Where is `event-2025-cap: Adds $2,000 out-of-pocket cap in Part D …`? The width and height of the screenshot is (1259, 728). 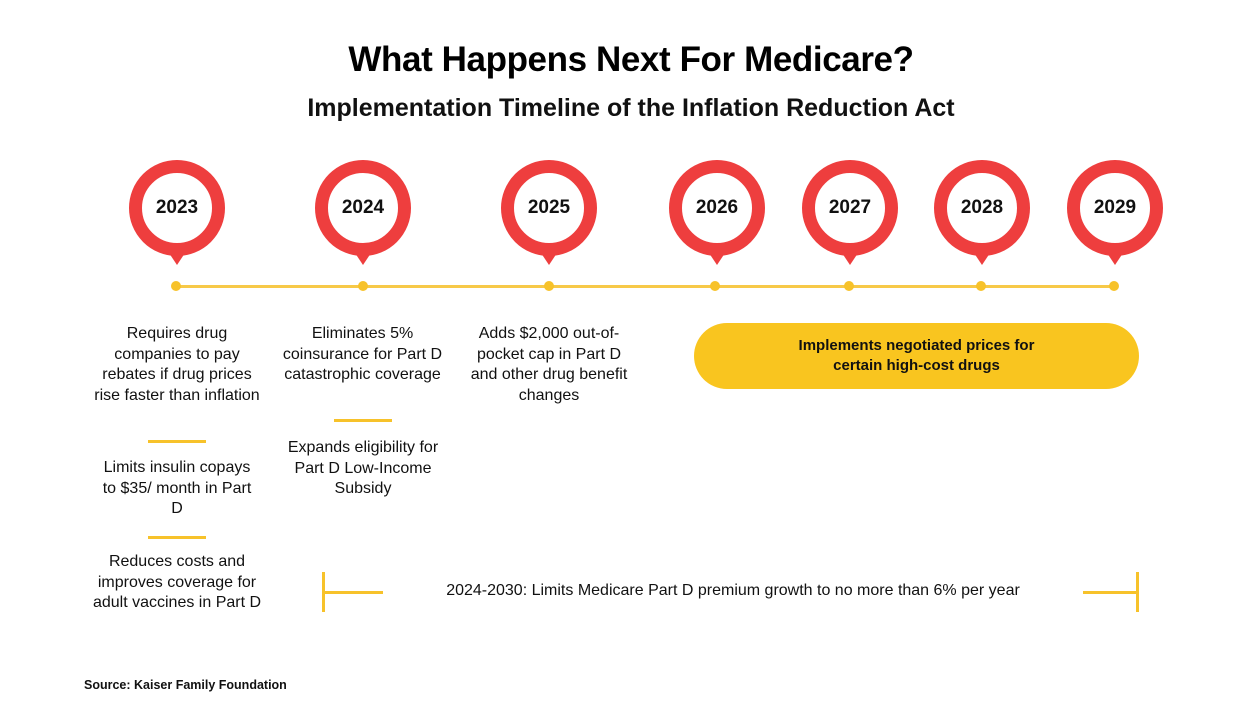 event-2025-cap: Adds $2,000 out-of-pocket cap in Part D … is located at coordinates (549, 364).